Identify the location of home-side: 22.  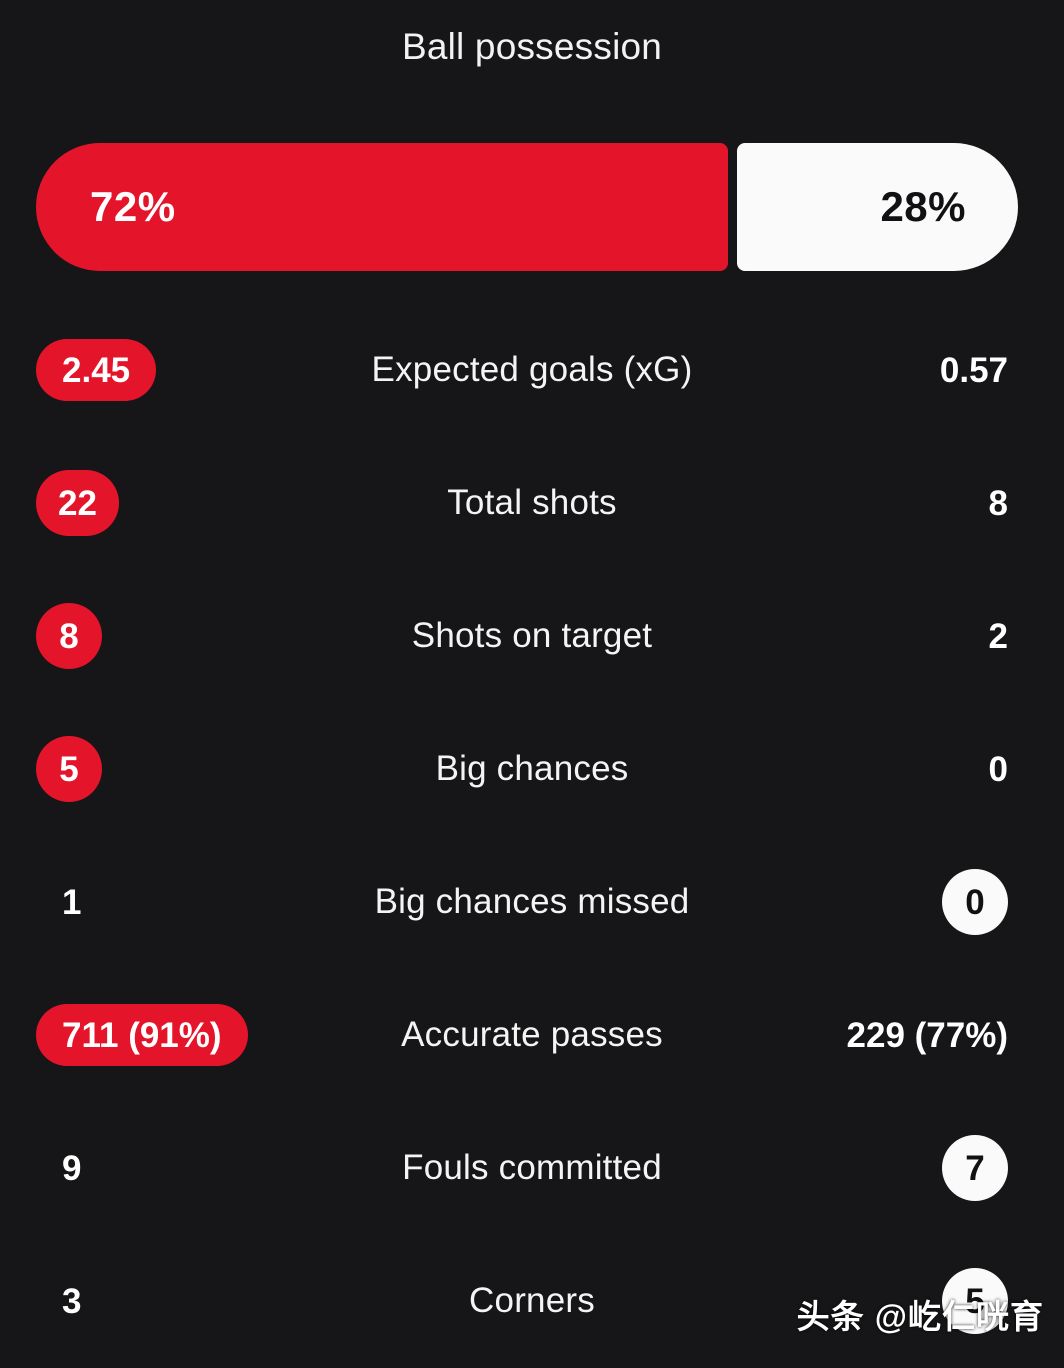
(150, 503).